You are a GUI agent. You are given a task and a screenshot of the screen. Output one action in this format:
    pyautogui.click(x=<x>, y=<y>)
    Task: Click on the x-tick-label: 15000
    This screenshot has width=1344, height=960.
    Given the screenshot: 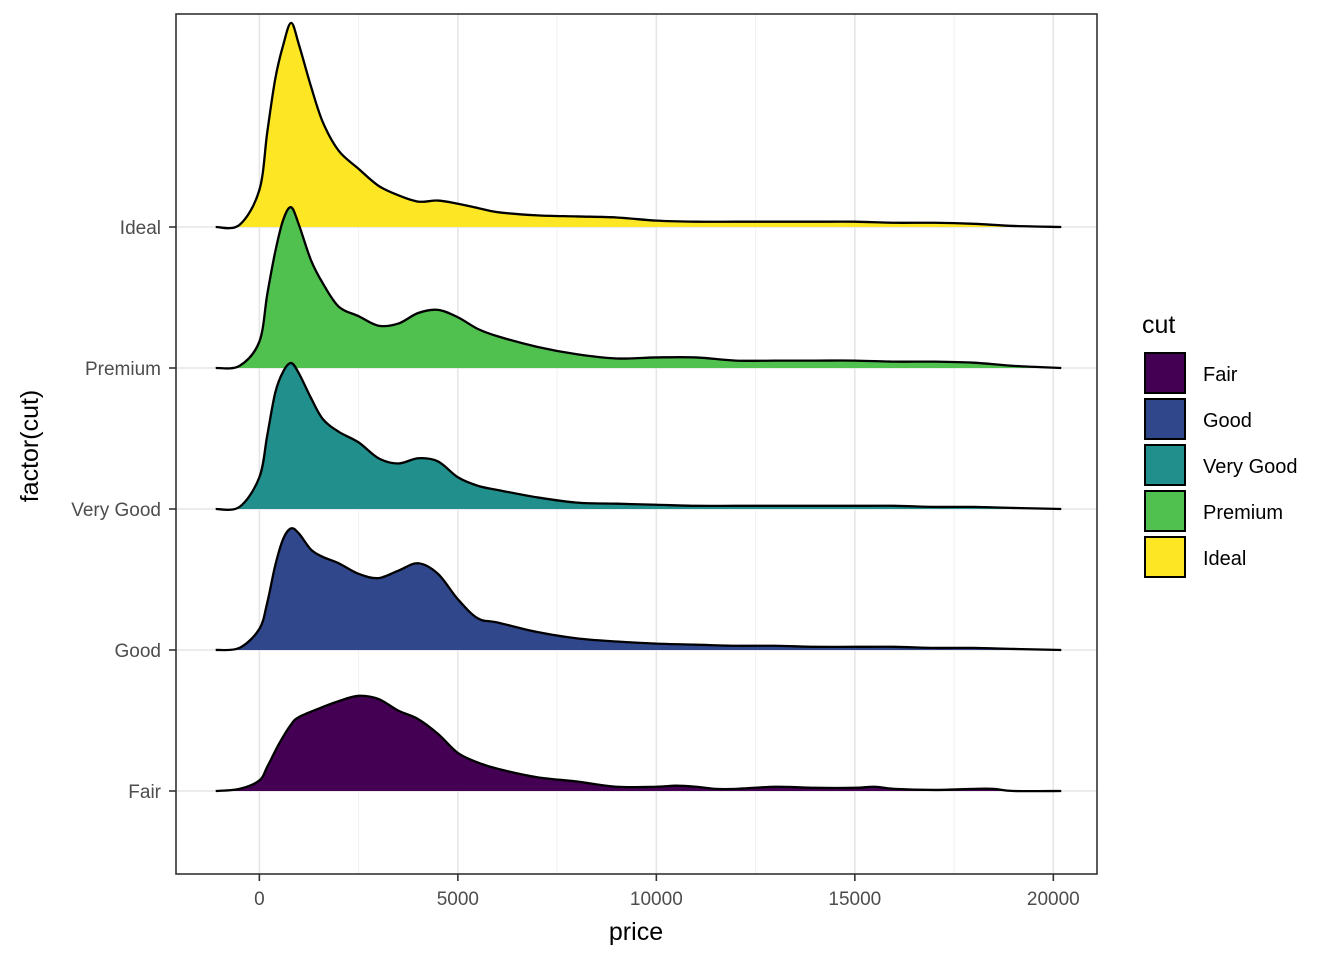 What is the action you would take?
    pyautogui.click(x=854, y=899)
    